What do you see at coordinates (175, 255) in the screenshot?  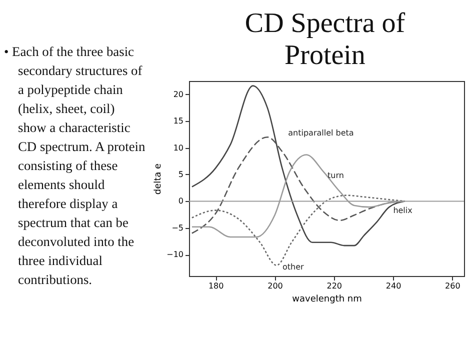 I see `y-tick-label: −10` at bounding box center [175, 255].